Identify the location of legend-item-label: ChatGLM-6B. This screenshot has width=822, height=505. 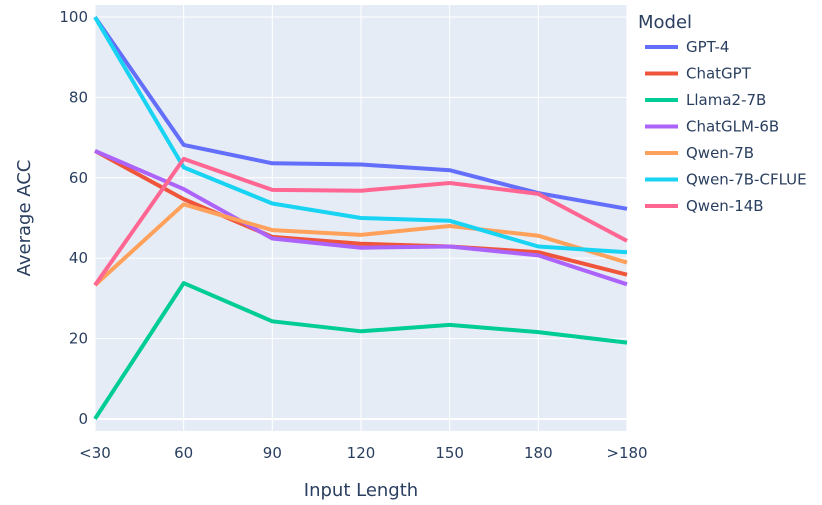
(732, 127).